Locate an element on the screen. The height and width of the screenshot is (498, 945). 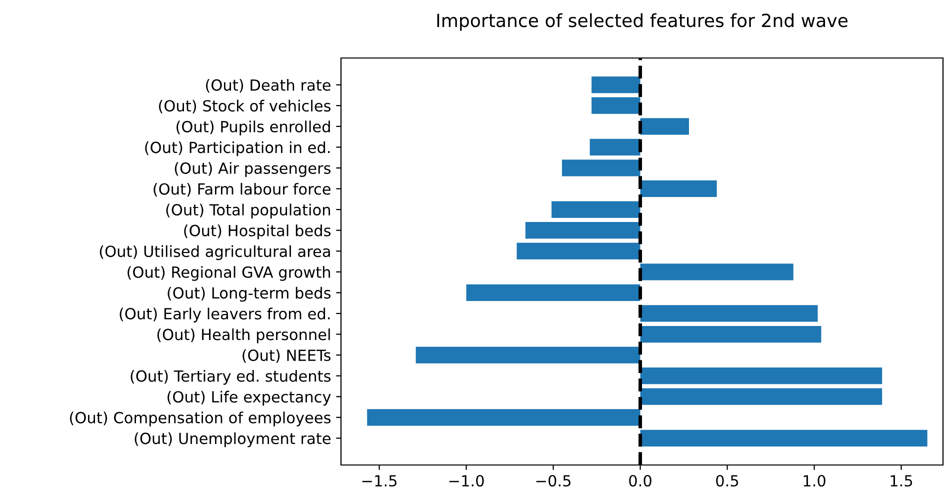
y-tick-label: (Out) Stock of vehicles is located at coordinates (245, 107).